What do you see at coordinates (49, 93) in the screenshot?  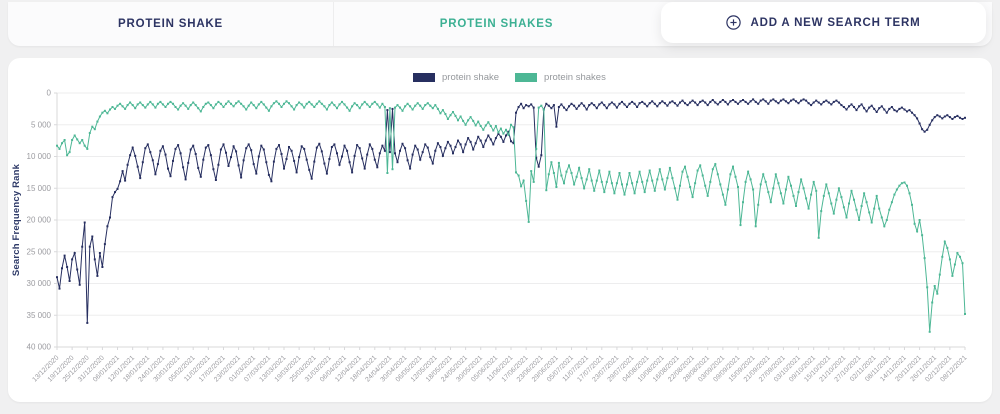 I see `y-tick-label: 0` at bounding box center [49, 93].